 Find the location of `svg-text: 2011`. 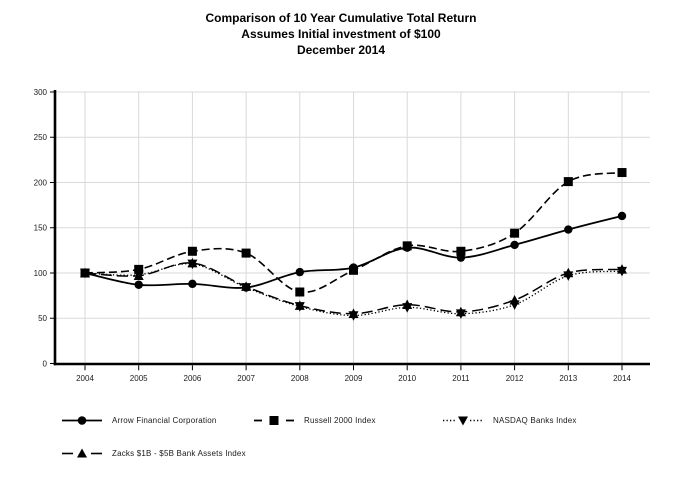

svg-text: 2011 is located at coordinates (461, 378).